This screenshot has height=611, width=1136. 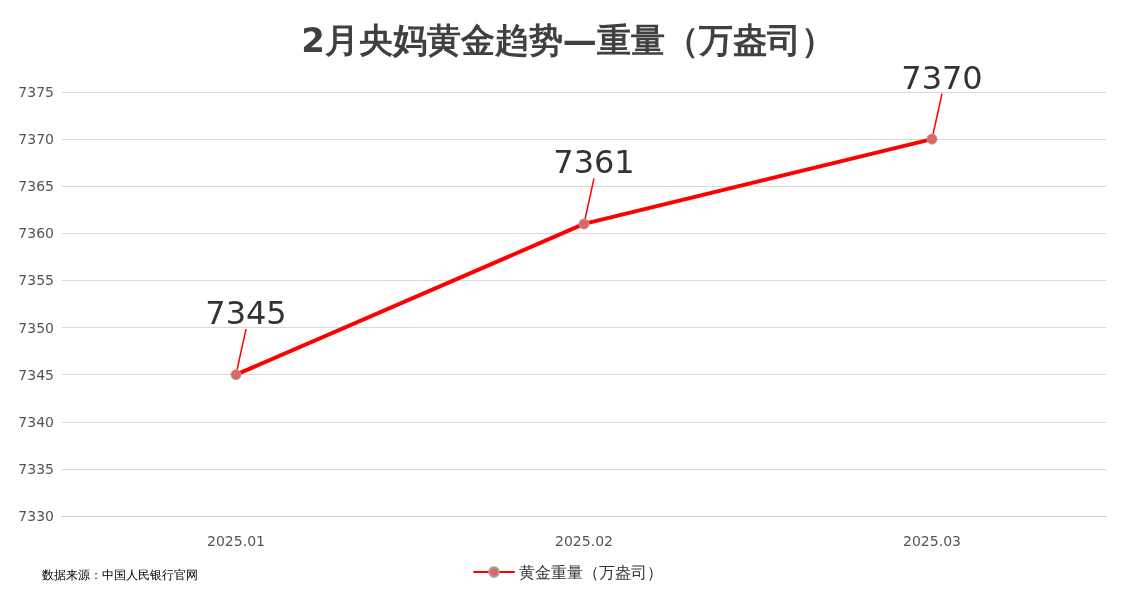 What do you see at coordinates (36, 139) in the screenshot?
I see `y-tick-label: 7370` at bounding box center [36, 139].